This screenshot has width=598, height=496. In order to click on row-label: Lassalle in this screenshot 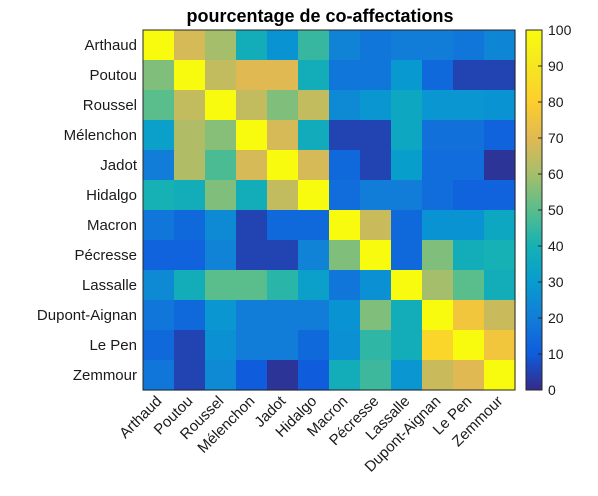, I will do `click(109, 285)`.